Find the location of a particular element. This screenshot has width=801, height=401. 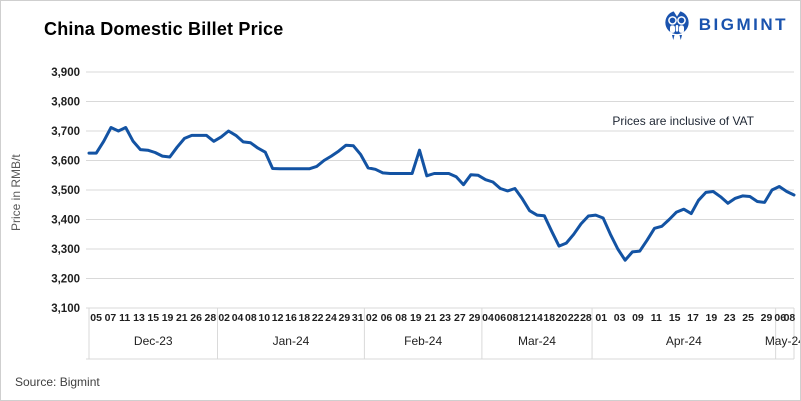

x-day-label: 26 is located at coordinates (196, 318).